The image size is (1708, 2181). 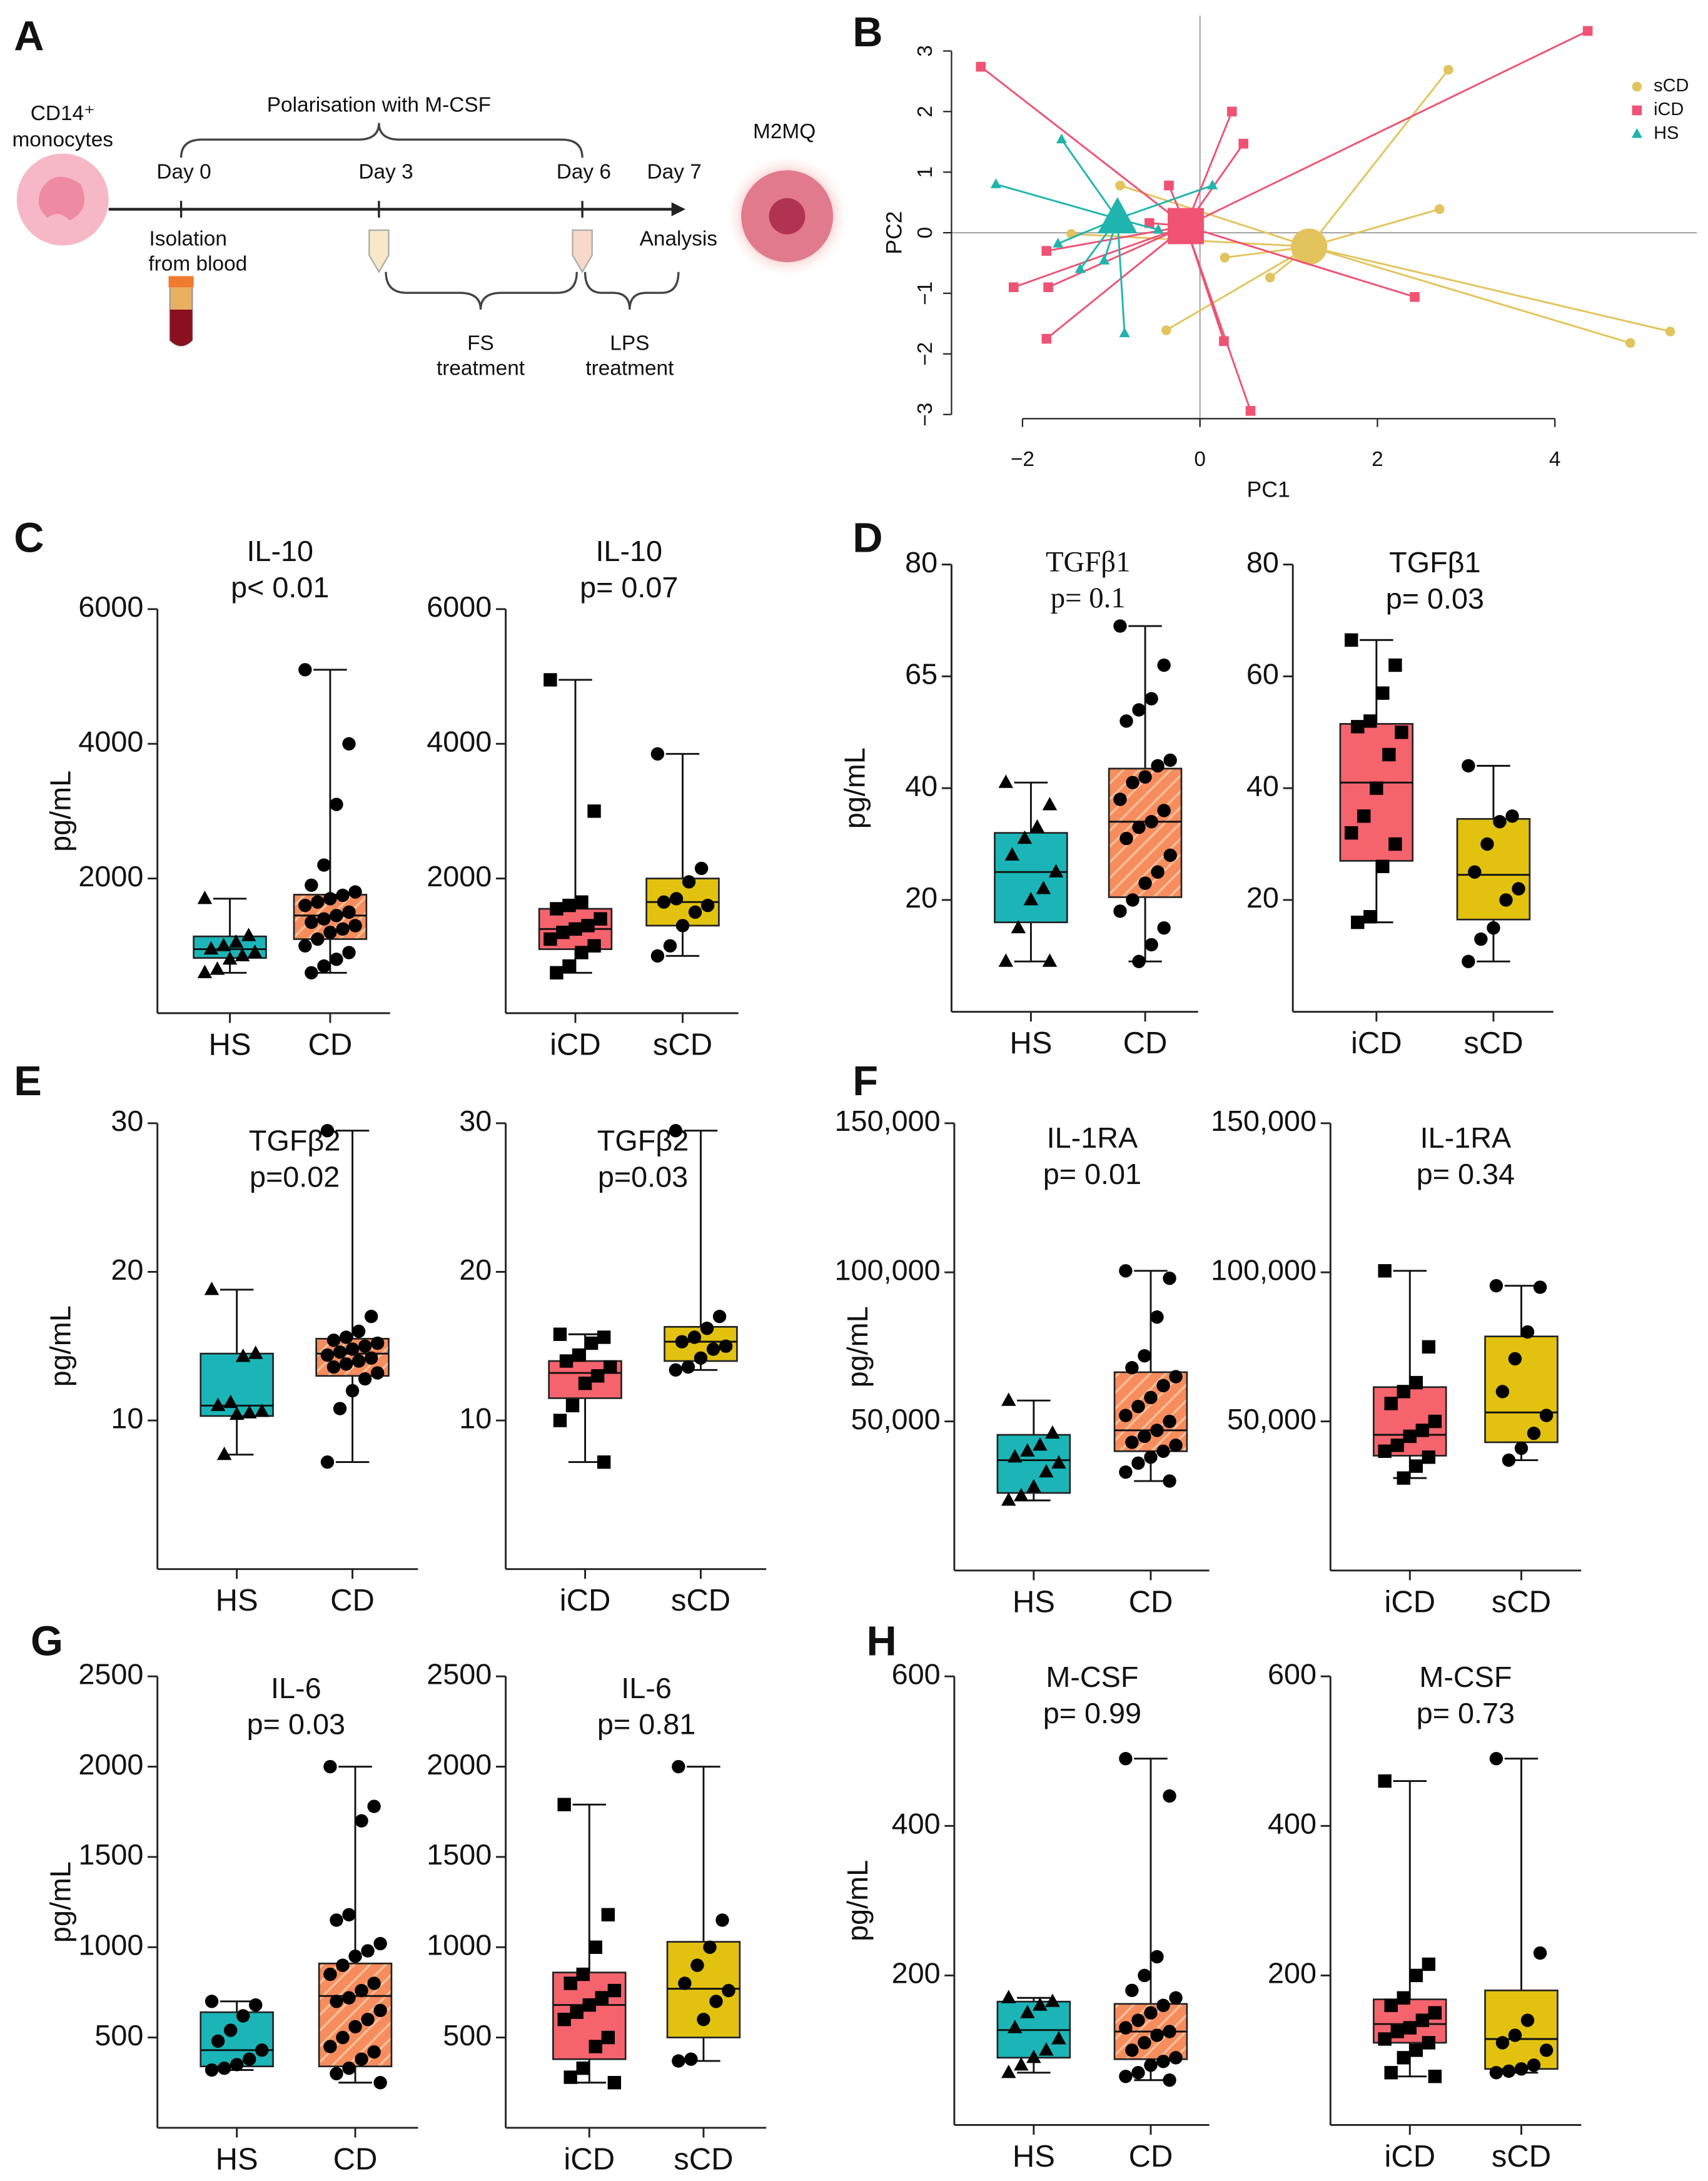 I want to click on y-tick-label: 200, so click(x=916, y=1973).